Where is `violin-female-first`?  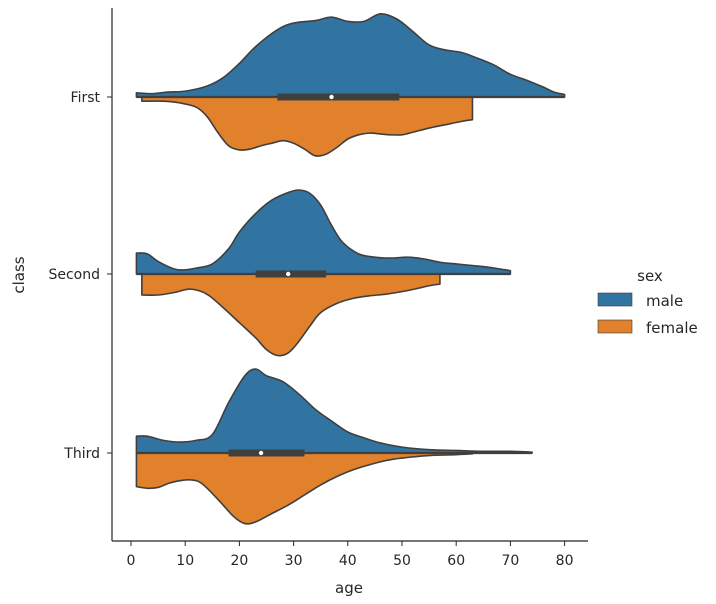
violin-female-first is located at coordinates (307, 126).